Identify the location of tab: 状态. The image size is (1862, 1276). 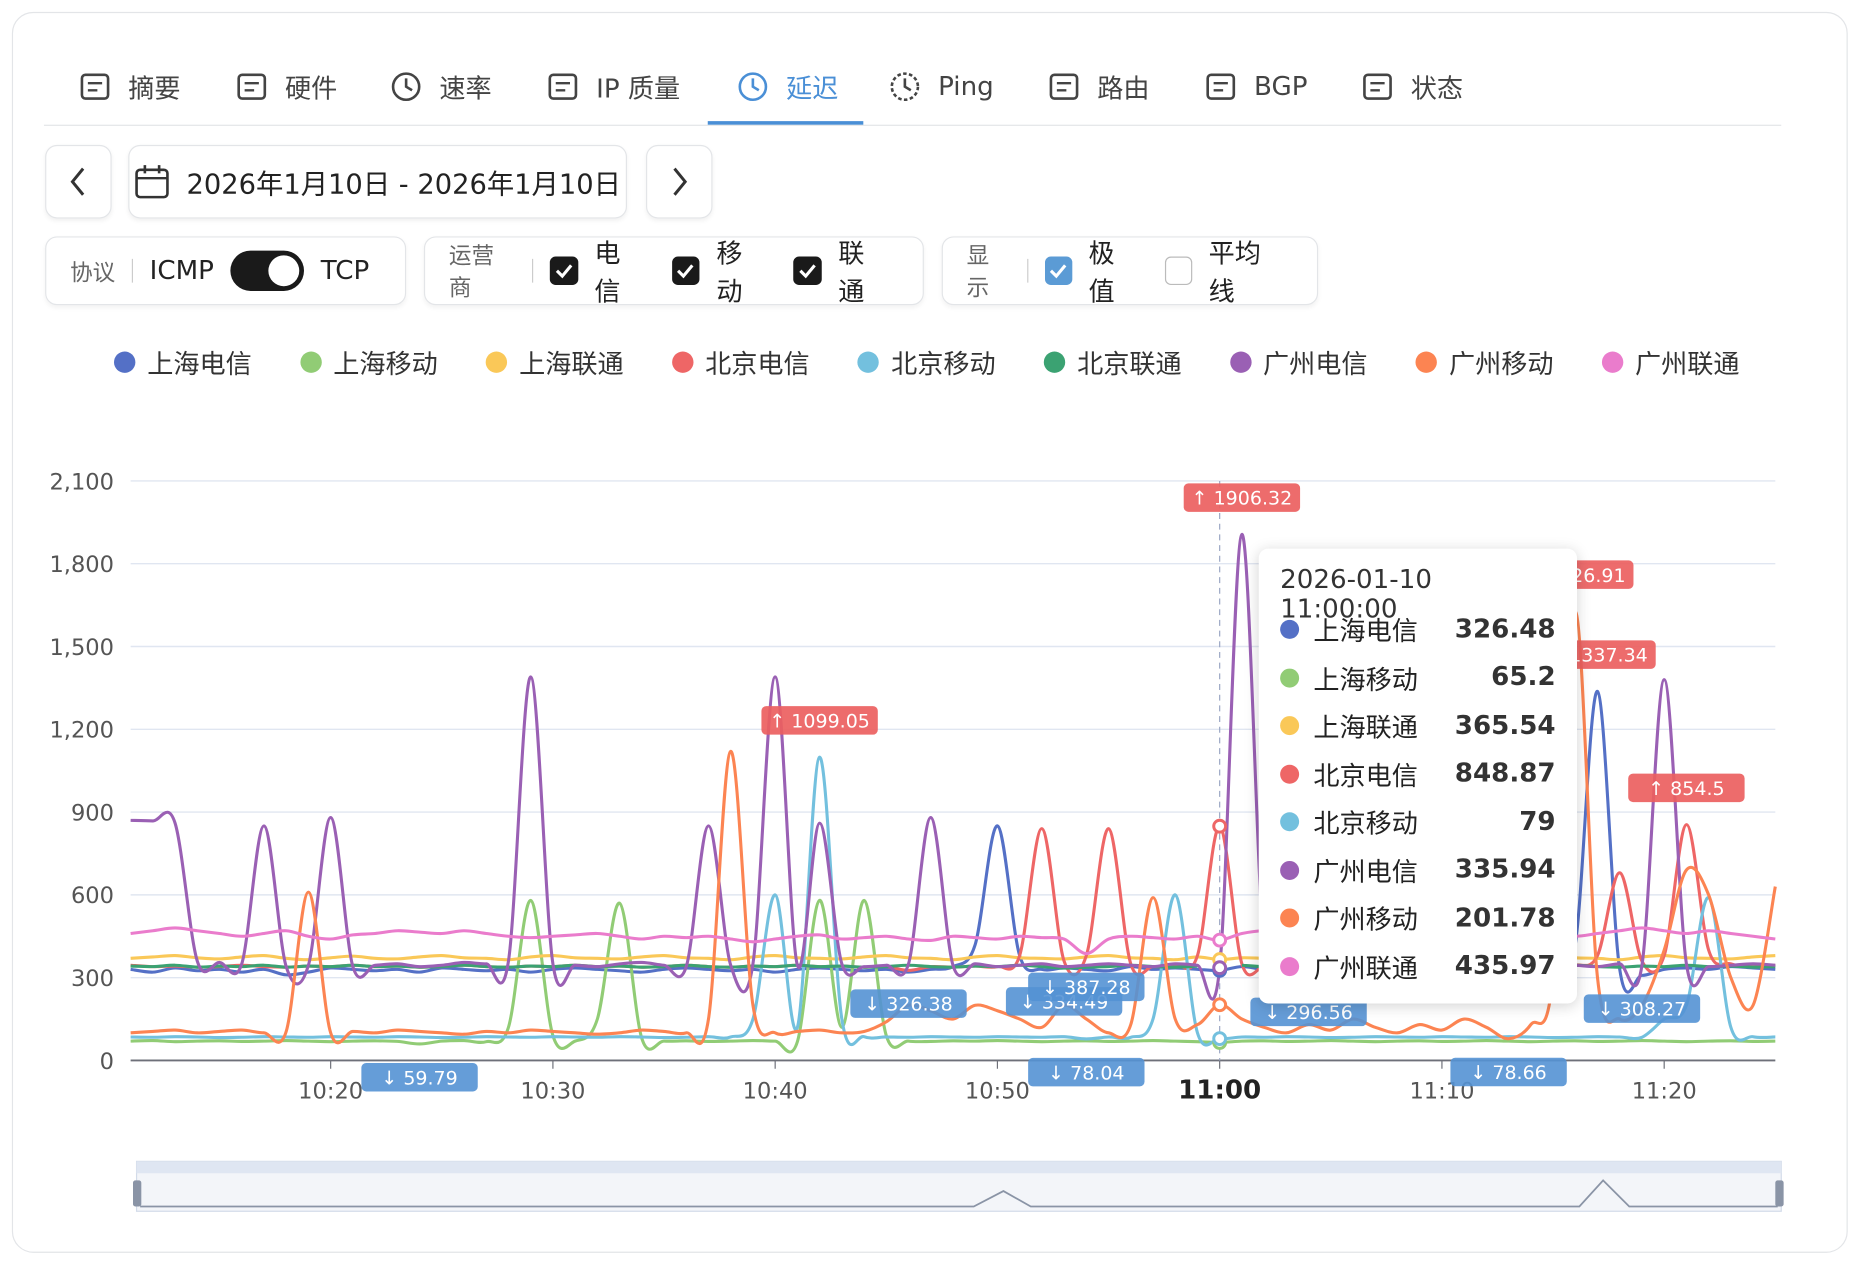
(1412, 87).